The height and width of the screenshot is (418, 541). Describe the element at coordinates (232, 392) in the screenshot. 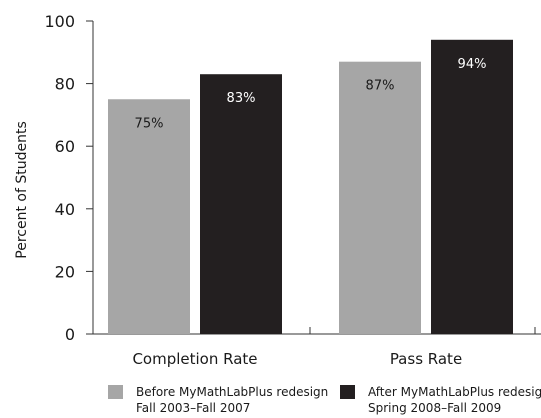

I see `legend-label: Before MyMathLabPlus redesign` at that location.